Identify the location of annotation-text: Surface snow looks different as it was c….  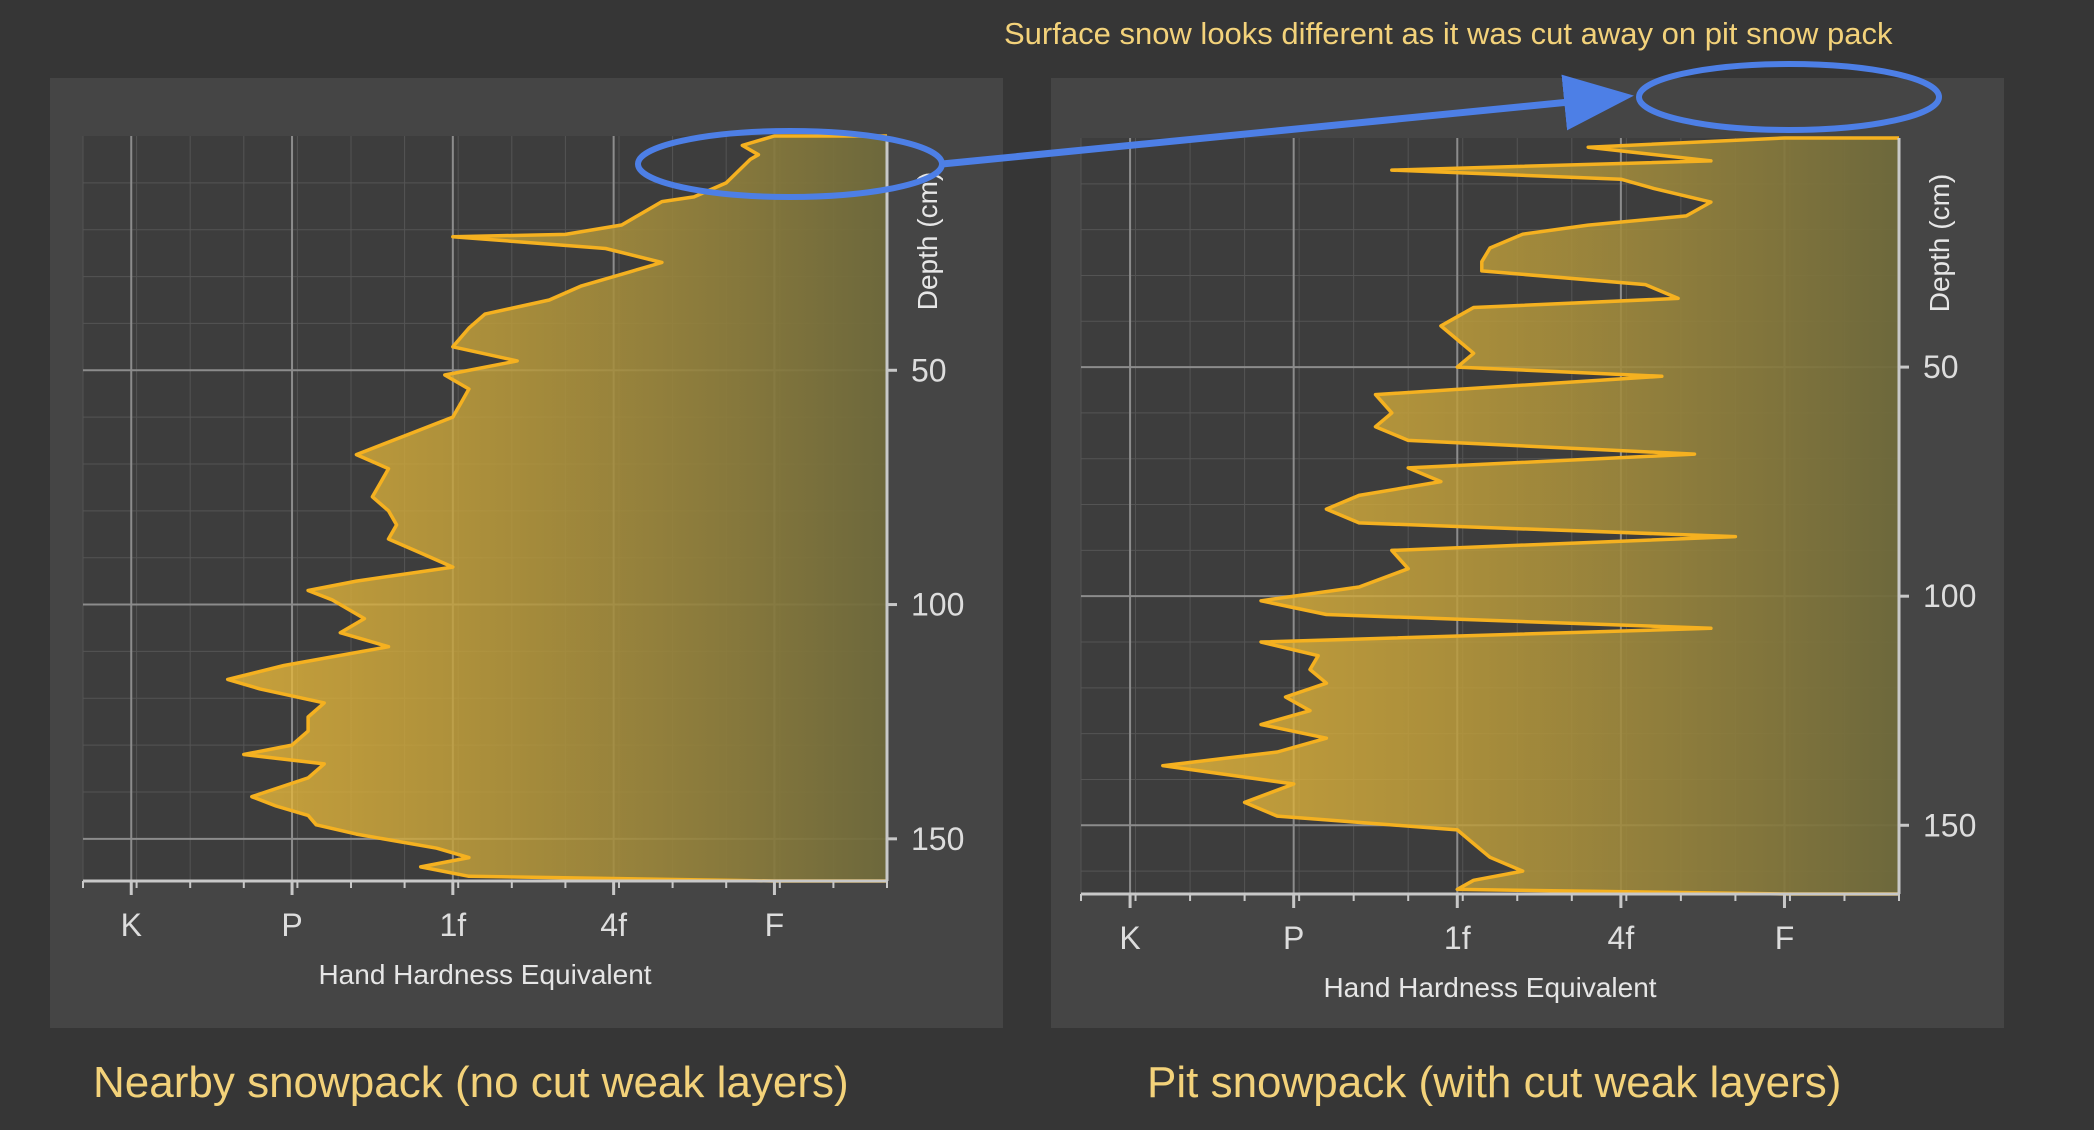
(1448, 33).